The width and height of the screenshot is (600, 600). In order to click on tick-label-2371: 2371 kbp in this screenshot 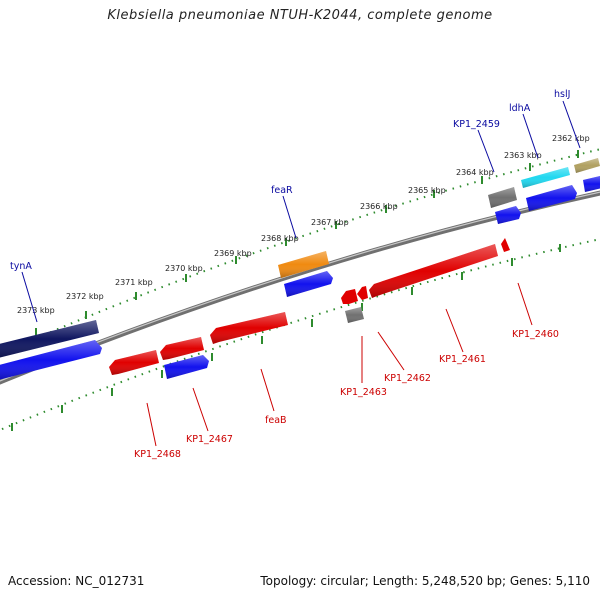, I will do `click(134, 282)`.